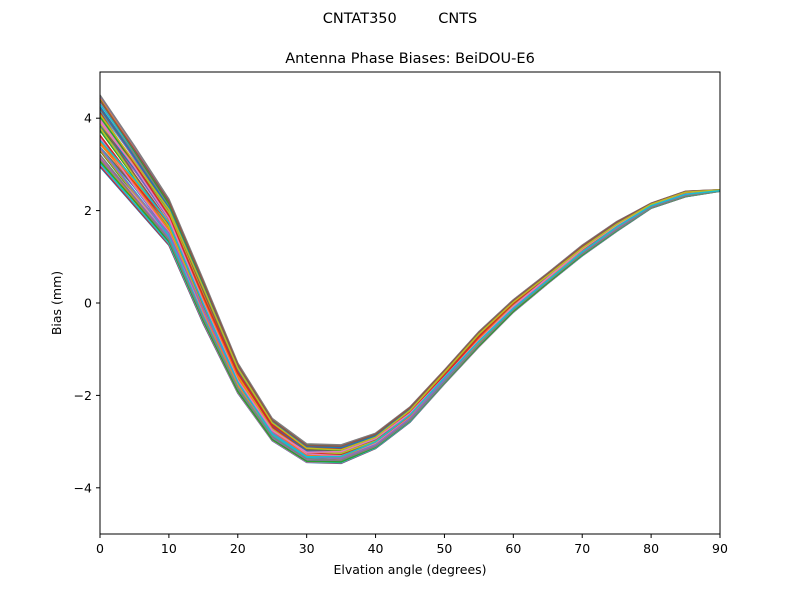 The height and width of the screenshot is (600, 800). Describe the element at coordinates (513, 548) in the screenshot. I see `x-tick-label: 60` at that location.